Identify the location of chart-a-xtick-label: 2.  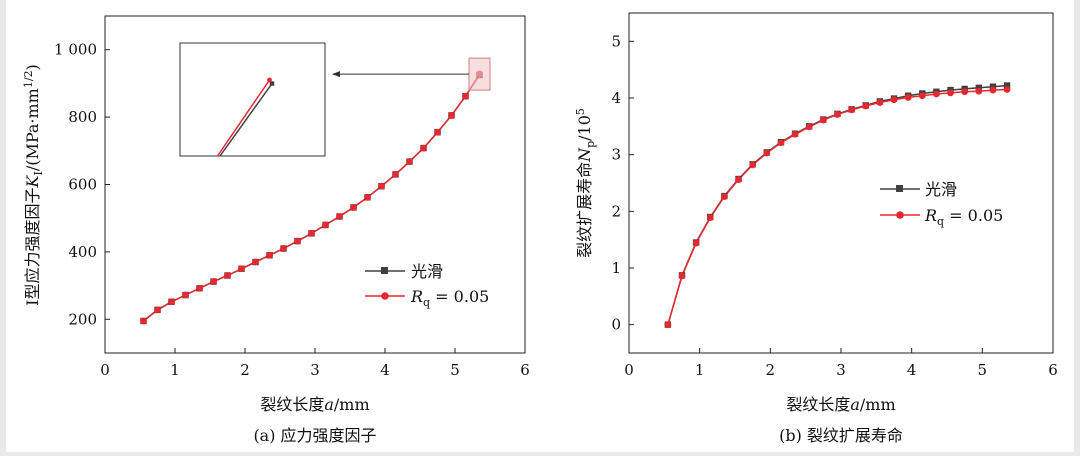
(245, 370).